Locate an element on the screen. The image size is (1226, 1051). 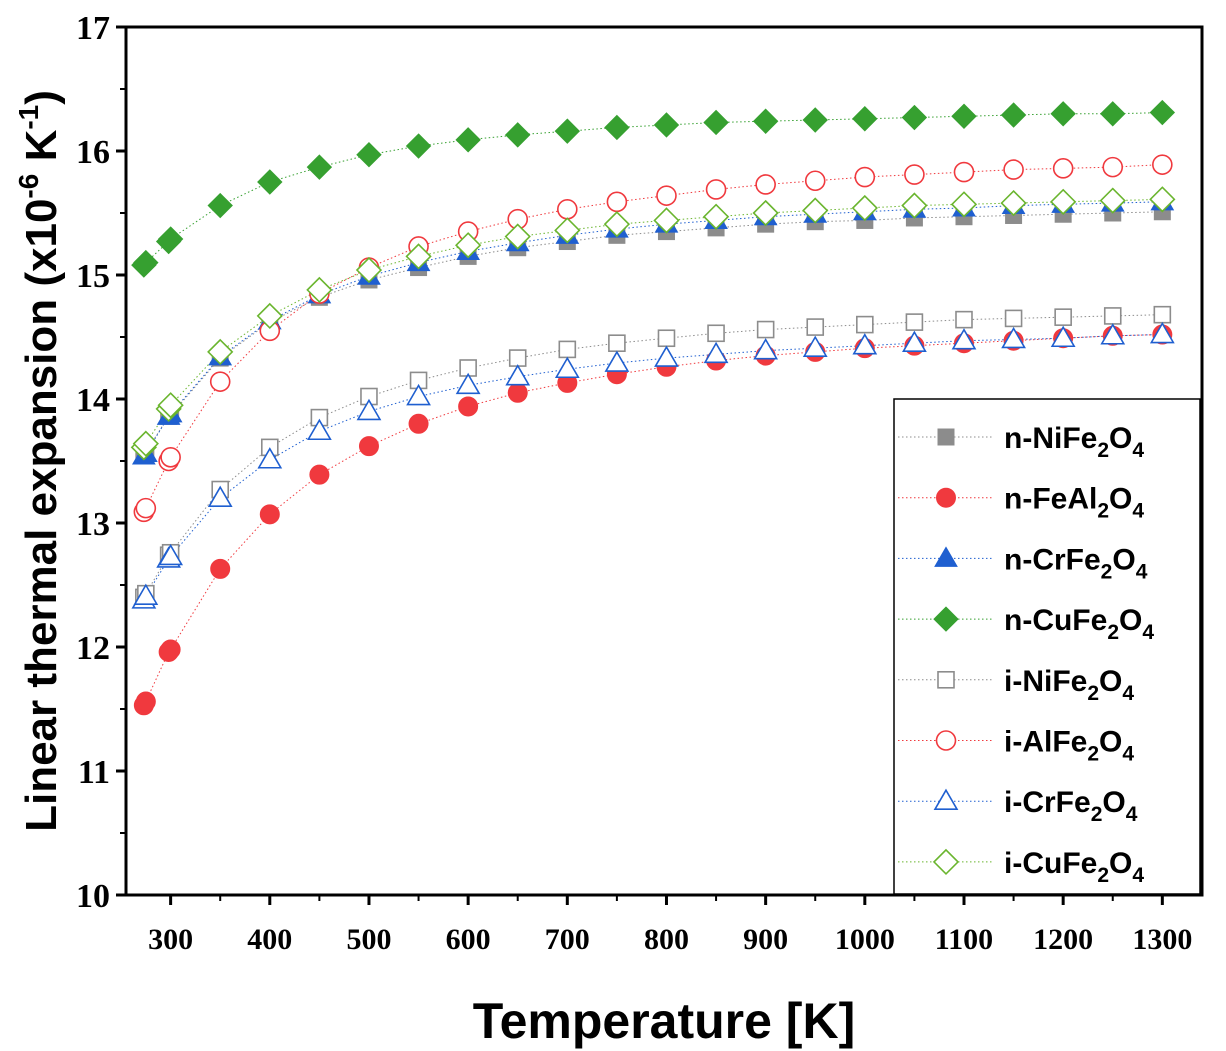
legend-text-part: i-CrFe is located at coordinates (1047, 802).